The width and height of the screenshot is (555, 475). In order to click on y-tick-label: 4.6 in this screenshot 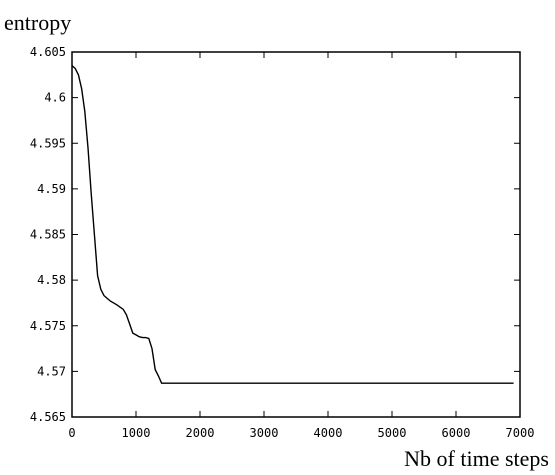, I will do `click(55, 98)`.